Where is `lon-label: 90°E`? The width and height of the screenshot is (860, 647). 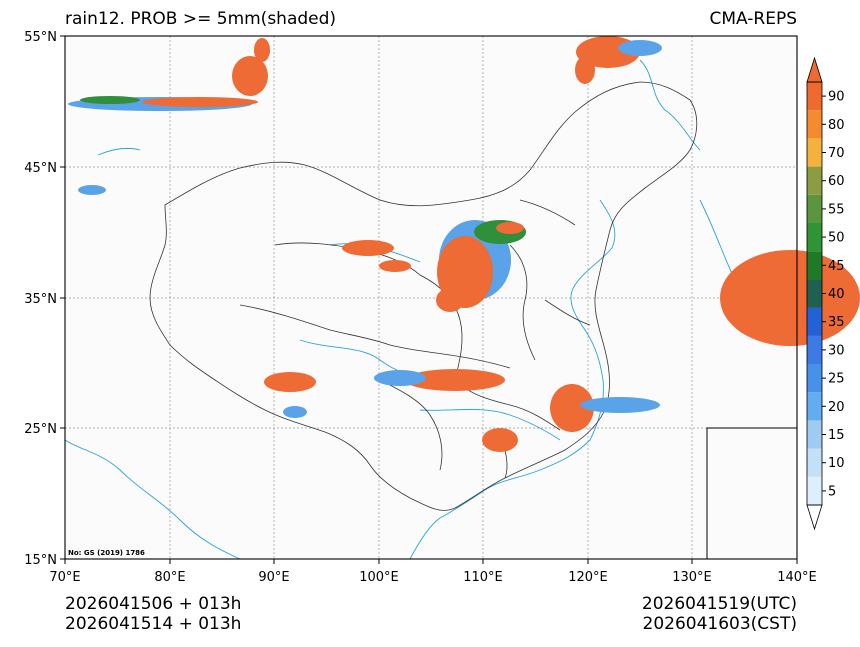
lon-label: 90°E is located at coordinates (273, 577).